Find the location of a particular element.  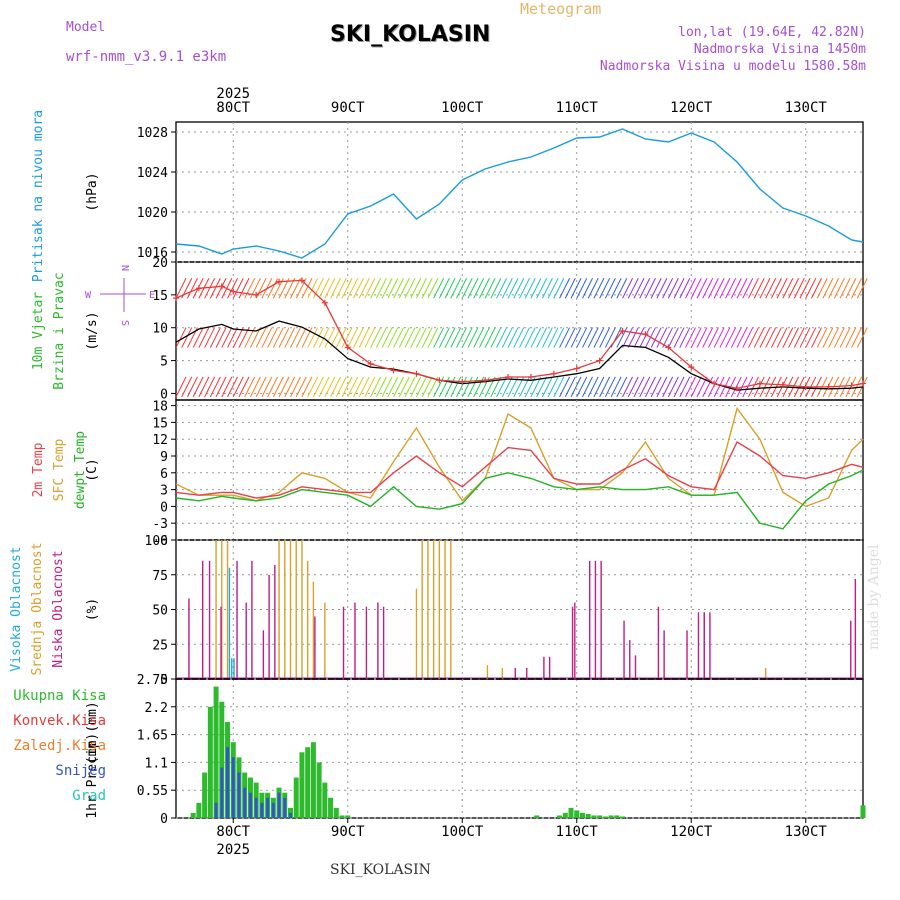

temperature-ytick-label: 18 is located at coordinates (160, 407).